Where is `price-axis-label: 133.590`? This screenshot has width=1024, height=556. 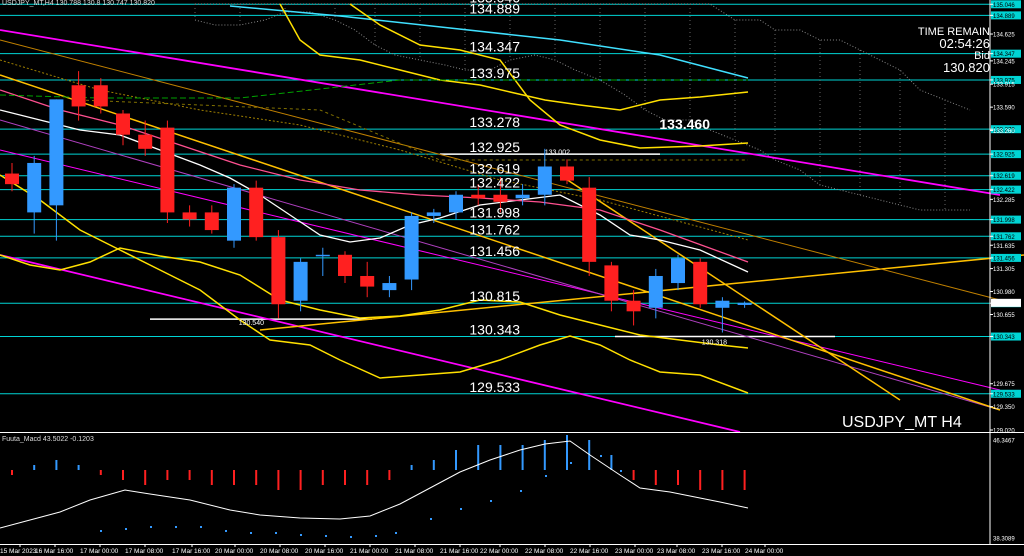 price-axis-label: 133.590 is located at coordinates (1004, 109).